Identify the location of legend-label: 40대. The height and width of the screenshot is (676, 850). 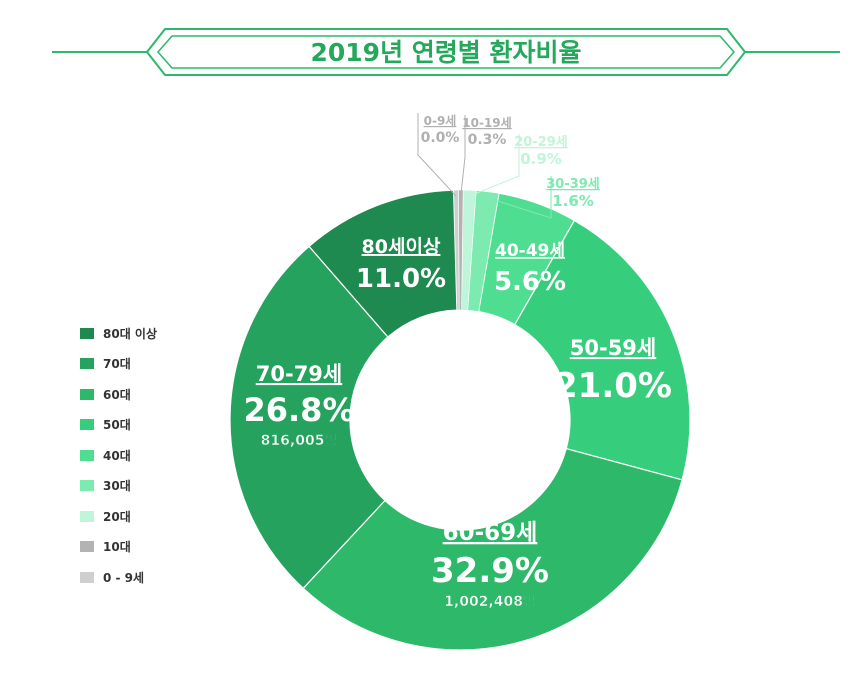
(117, 455).